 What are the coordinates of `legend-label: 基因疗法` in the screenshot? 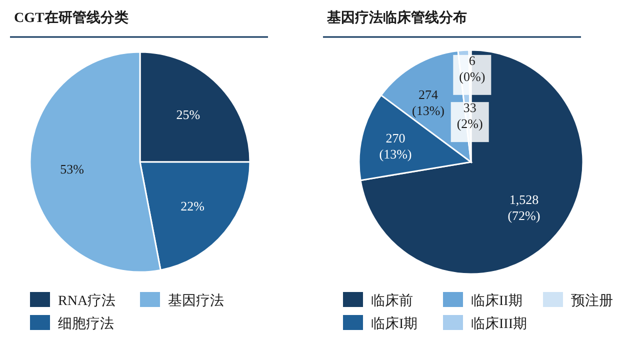 It's located at (196, 301).